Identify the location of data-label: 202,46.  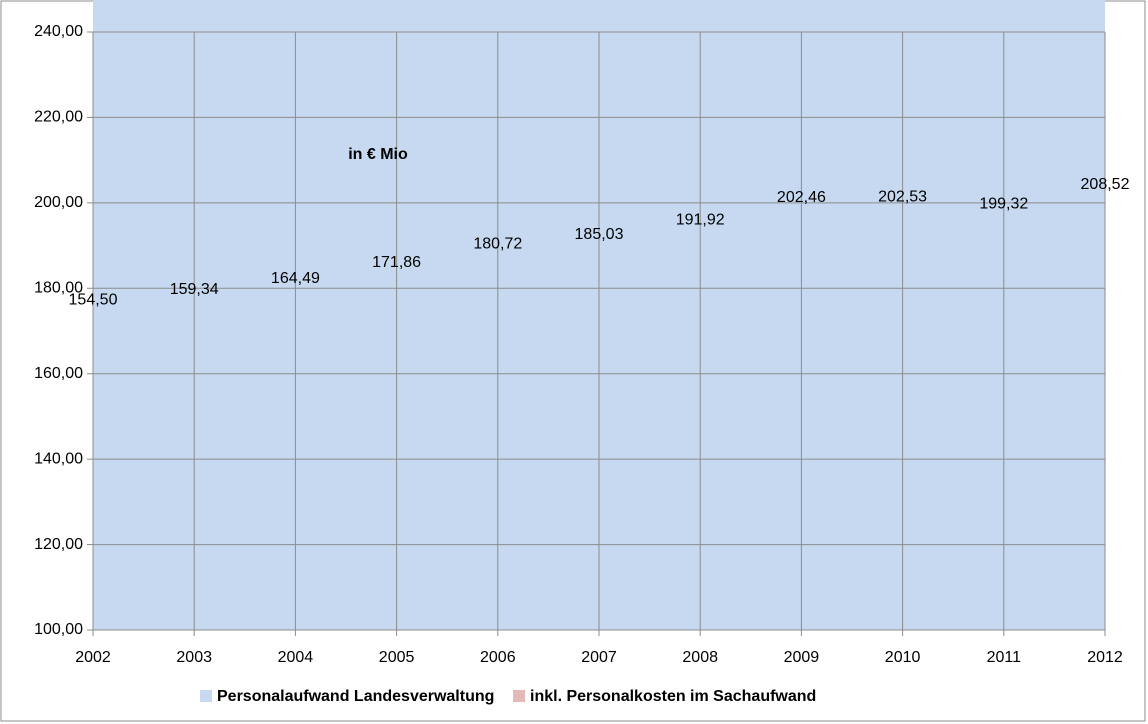
(801, 197).